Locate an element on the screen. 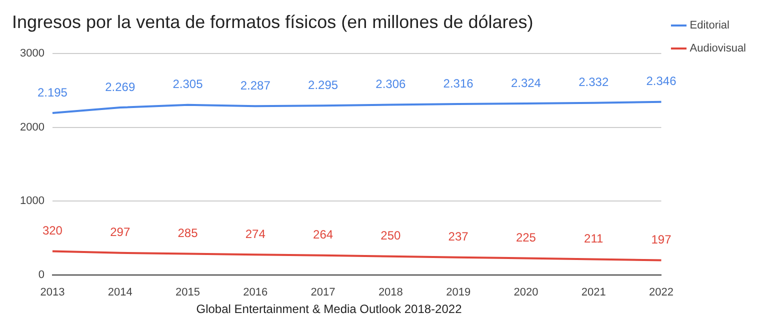 The height and width of the screenshot is (332, 768). data-label: 274 is located at coordinates (255, 233).